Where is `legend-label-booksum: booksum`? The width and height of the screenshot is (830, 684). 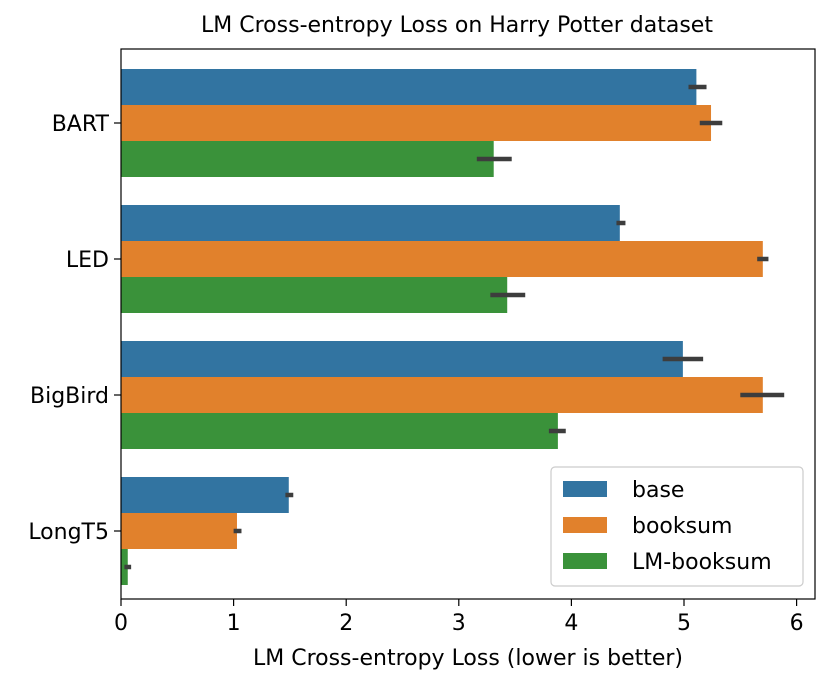
legend-label-booksum: booksum is located at coordinates (682, 526).